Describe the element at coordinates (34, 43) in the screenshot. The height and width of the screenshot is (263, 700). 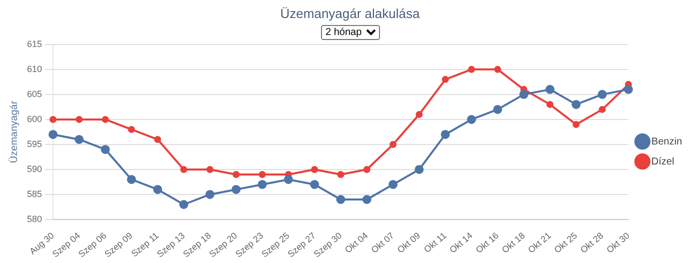
I see `y-tick-label: 615` at that location.